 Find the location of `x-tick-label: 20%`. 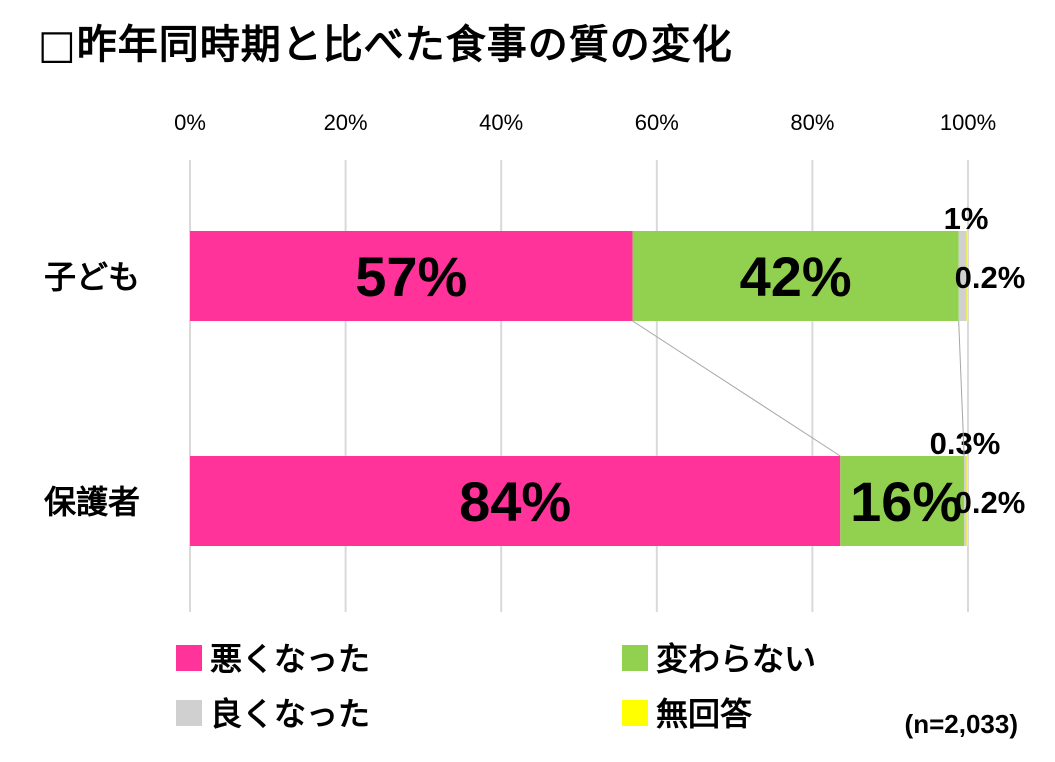

x-tick-label: 20% is located at coordinates (346, 122).